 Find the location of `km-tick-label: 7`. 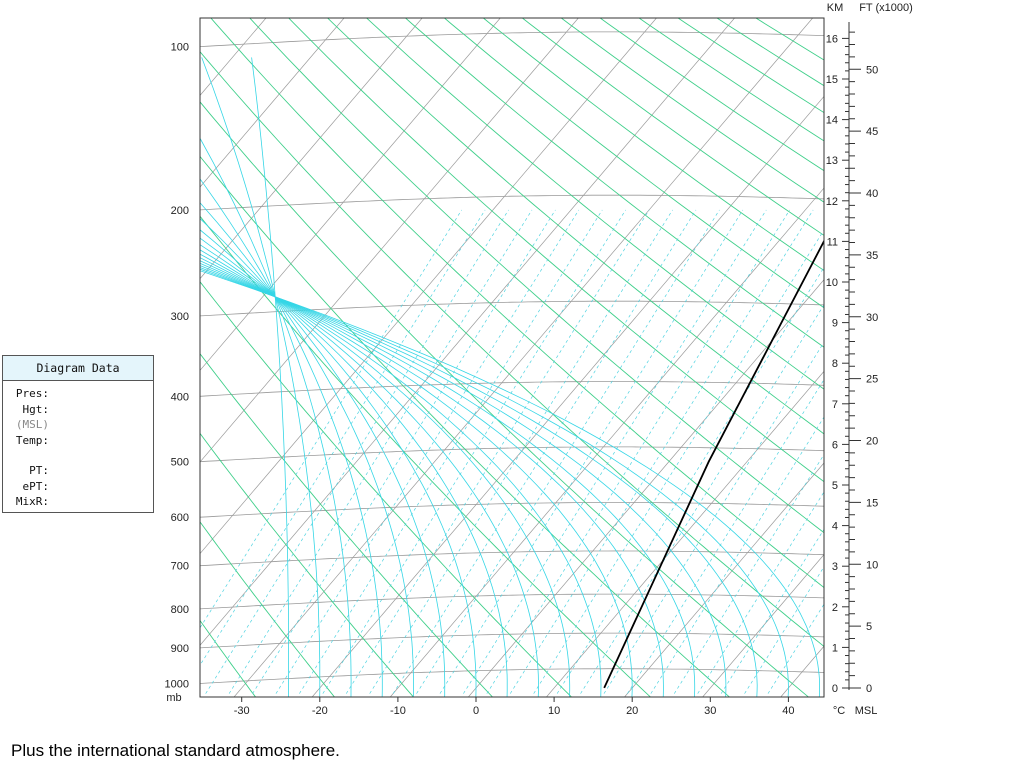

km-tick-label: 7 is located at coordinates (835, 405).